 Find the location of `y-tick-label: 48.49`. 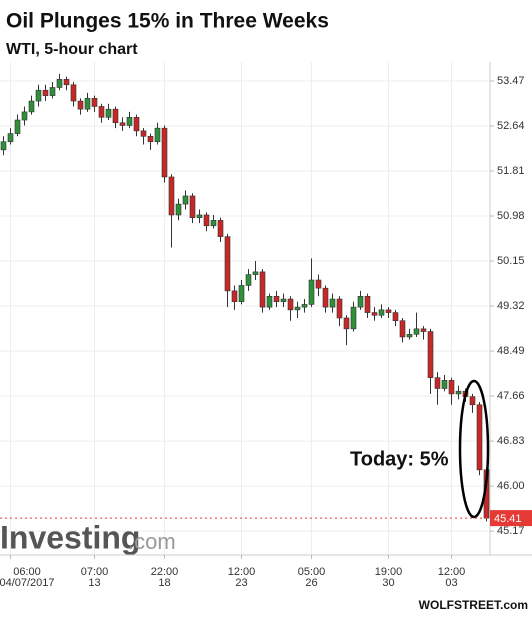

y-tick-label: 48.49 is located at coordinates (511, 351).